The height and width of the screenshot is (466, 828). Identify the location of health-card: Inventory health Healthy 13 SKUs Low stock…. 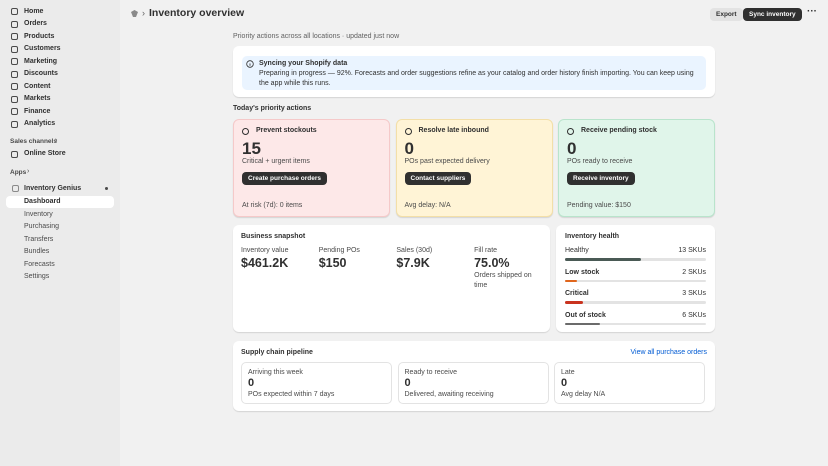
(635, 278).